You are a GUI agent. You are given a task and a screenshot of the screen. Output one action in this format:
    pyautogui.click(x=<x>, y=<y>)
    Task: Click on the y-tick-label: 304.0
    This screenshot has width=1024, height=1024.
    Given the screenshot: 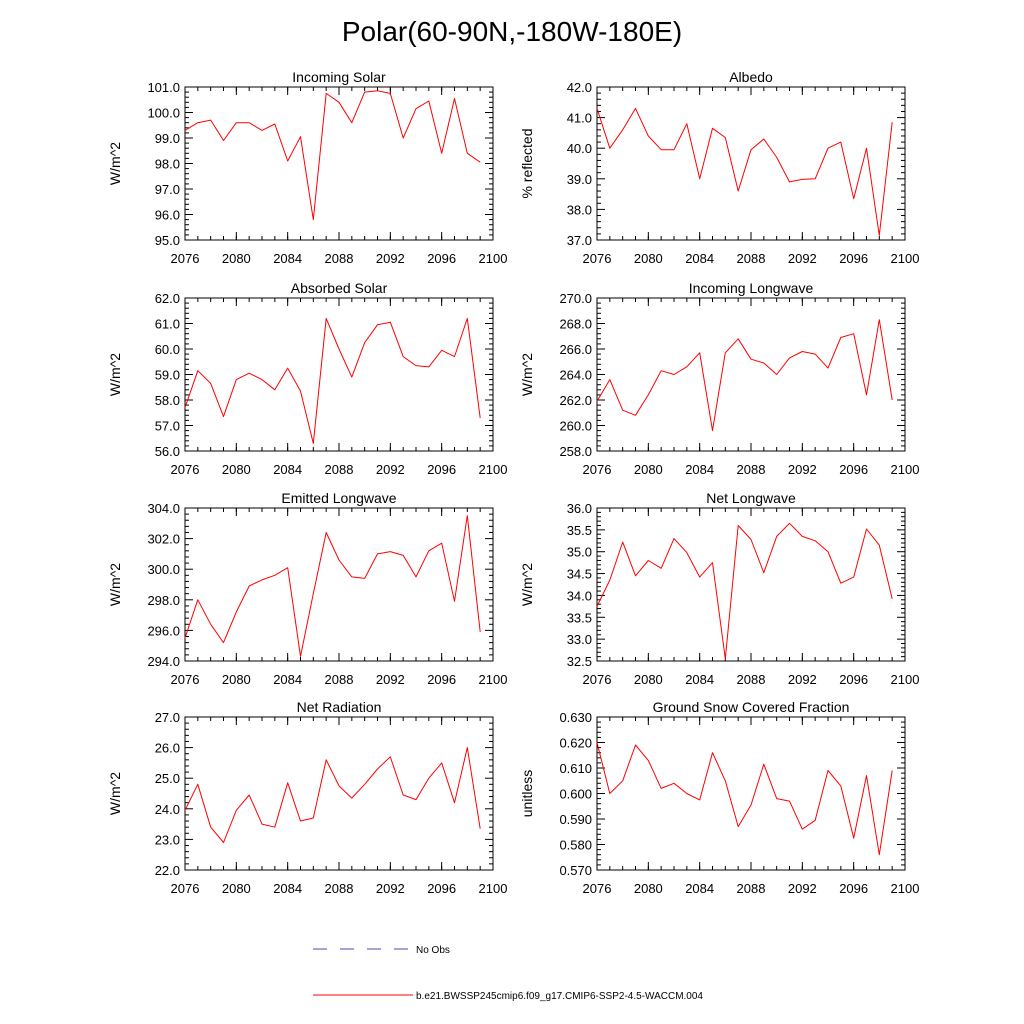 What is the action you would take?
    pyautogui.click(x=163, y=508)
    